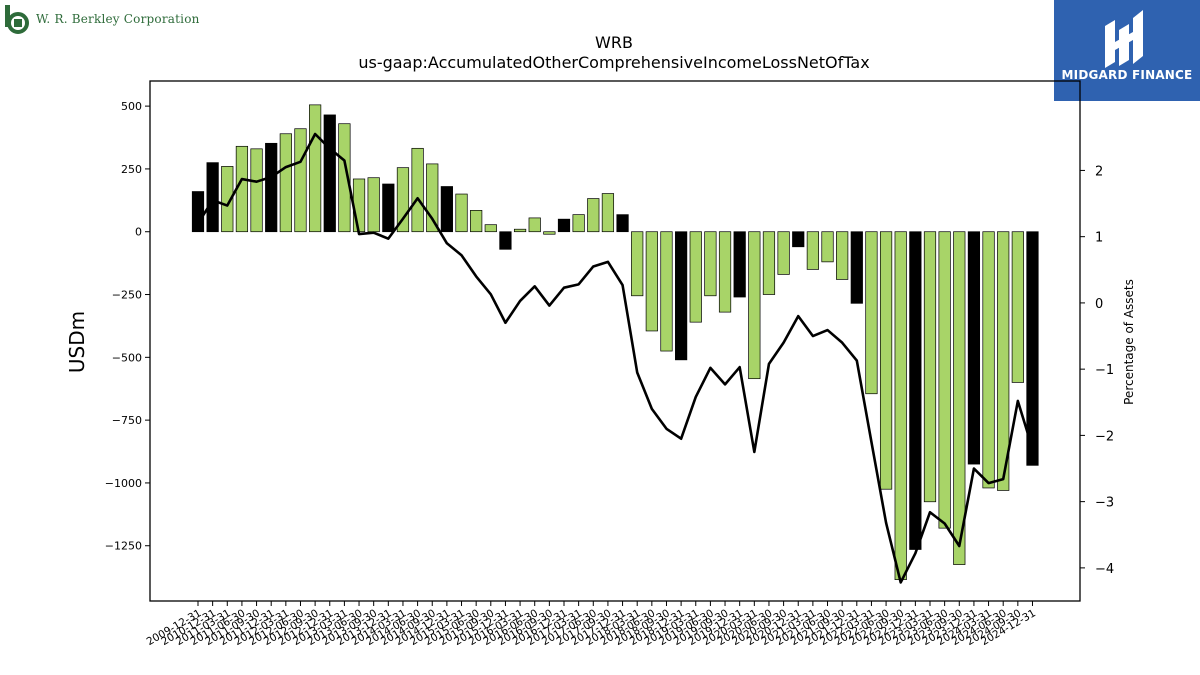 This screenshot has width=1200, height=675. Describe the element at coordinates (131, 106) in the screenshot. I see `y-tick-label: 500` at that location.